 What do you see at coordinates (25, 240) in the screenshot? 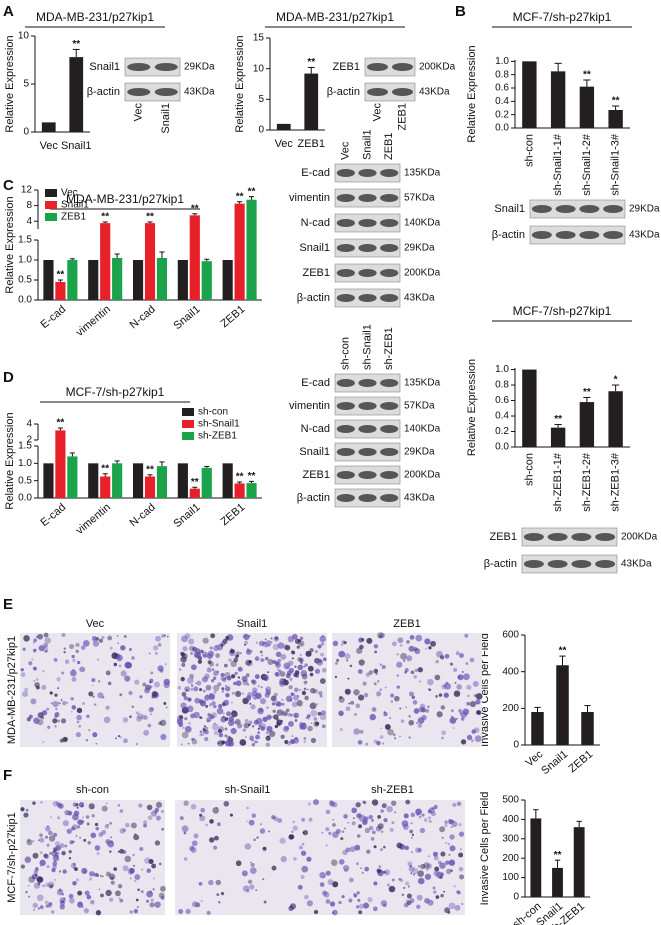
I see `y-tick-label: 1.5` at bounding box center [25, 240].